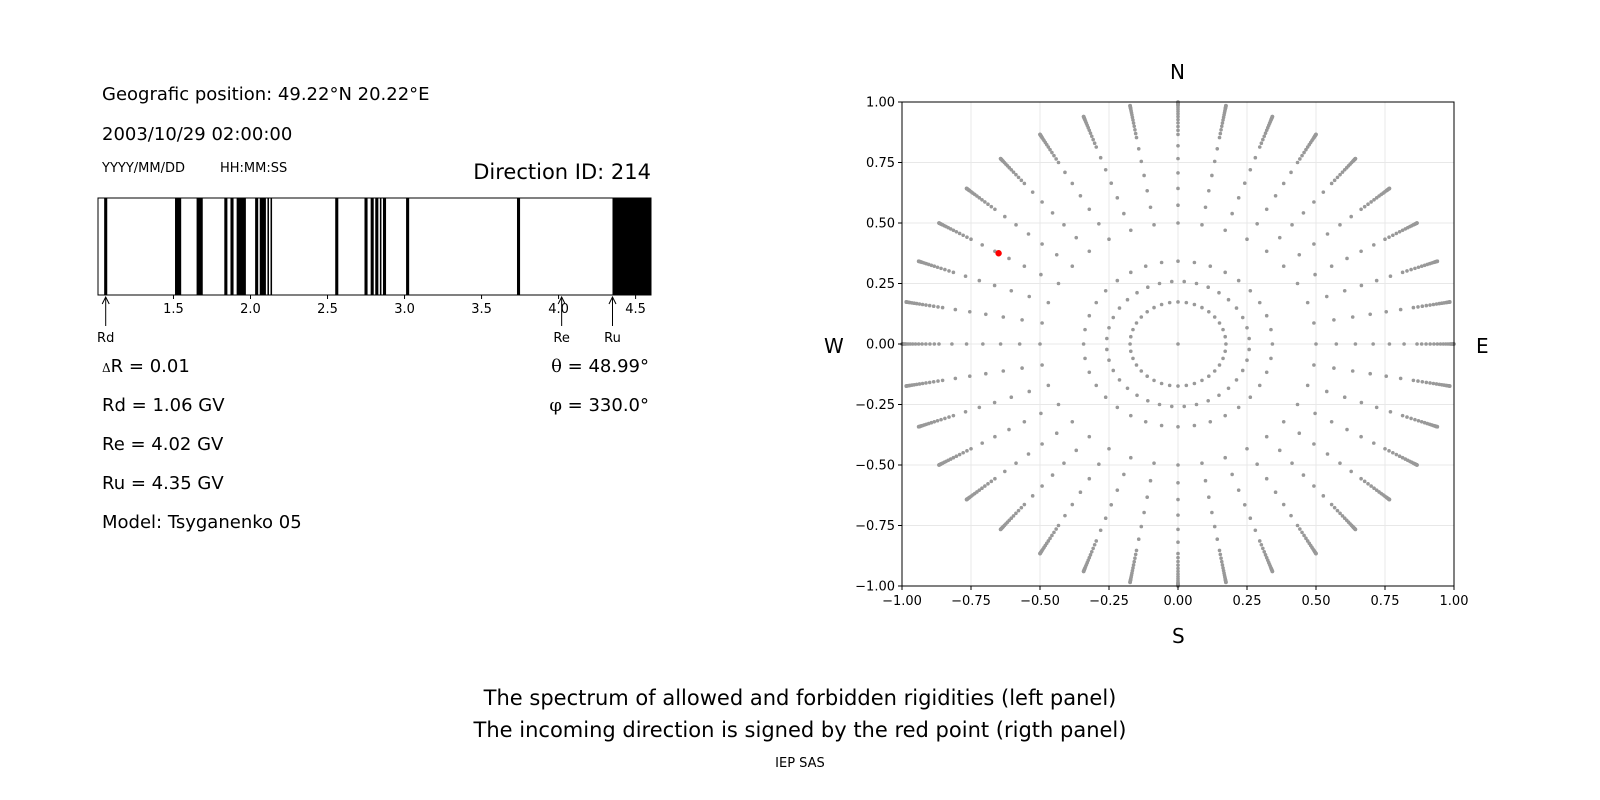  What do you see at coordinates (150, 366) in the screenshot?
I see `delta-r-text: R = 0.01` at bounding box center [150, 366].